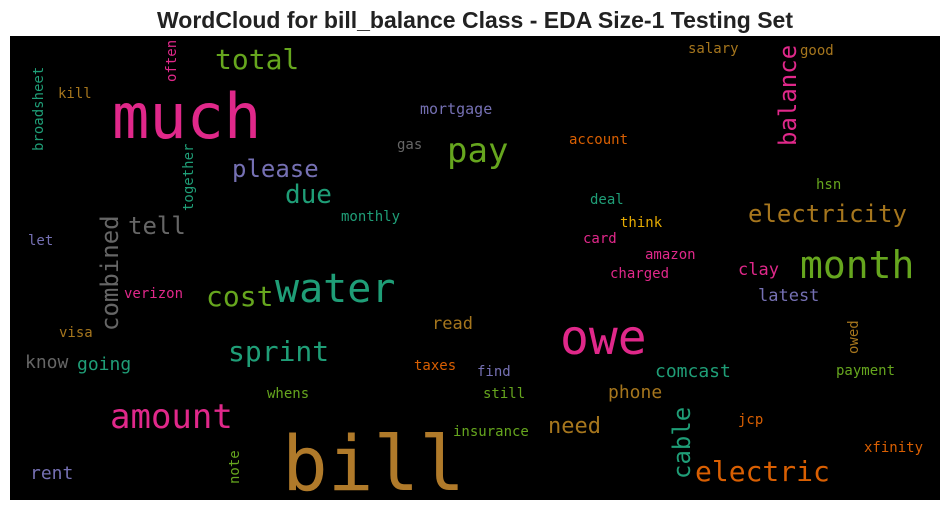  What do you see at coordinates (240, 296) in the screenshot?
I see `word-cost: cost` at bounding box center [240, 296].